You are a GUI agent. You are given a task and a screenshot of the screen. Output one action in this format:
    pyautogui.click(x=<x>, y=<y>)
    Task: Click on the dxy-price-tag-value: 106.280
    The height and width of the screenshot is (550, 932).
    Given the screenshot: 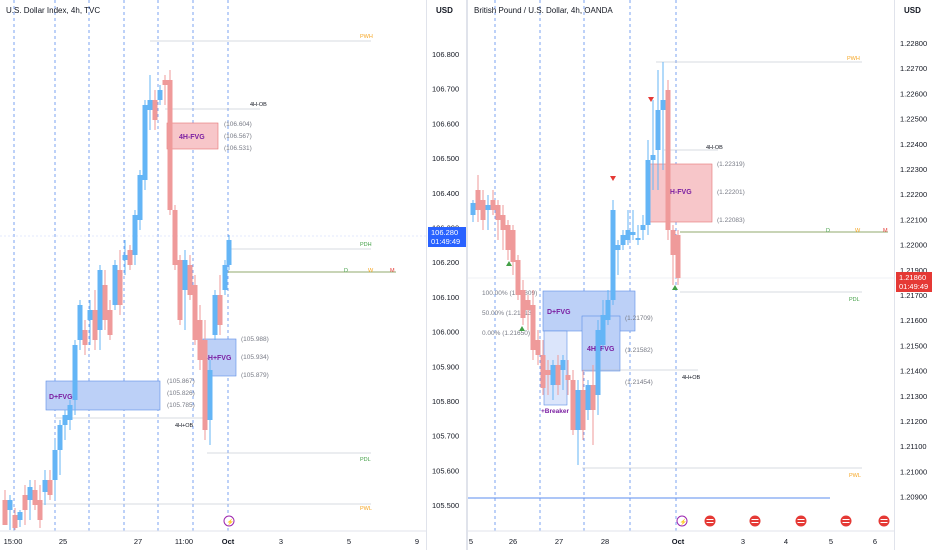 What is the action you would take?
    pyautogui.click(x=444, y=232)
    